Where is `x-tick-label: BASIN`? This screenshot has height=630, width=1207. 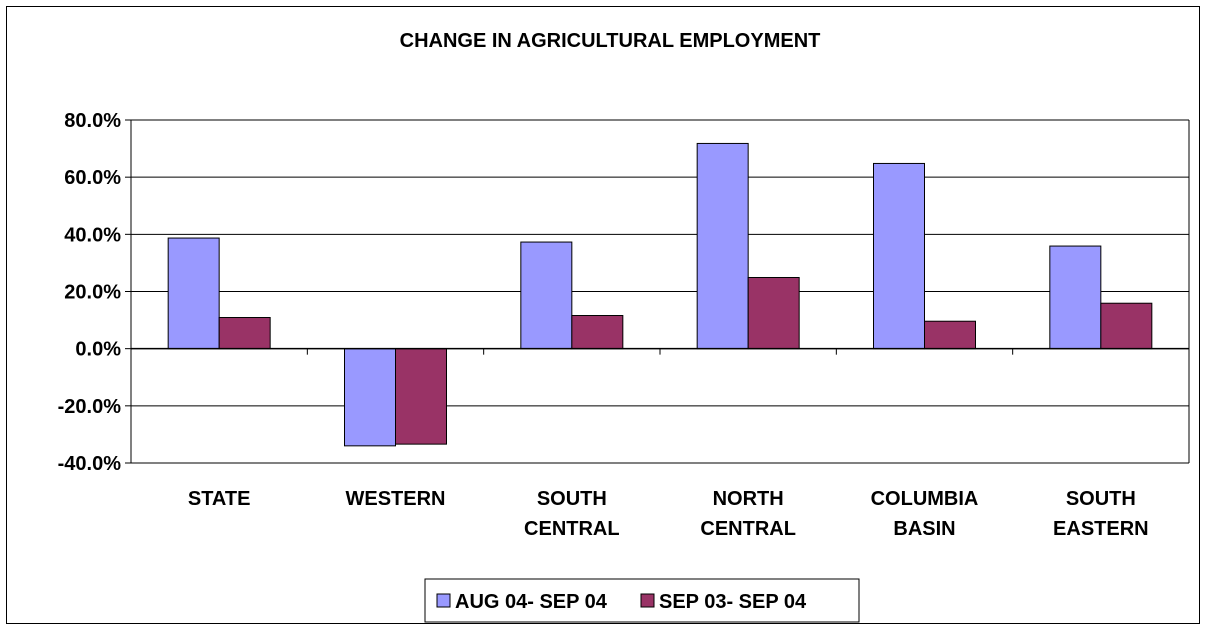 x-tick-label: BASIN is located at coordinates (924, 529).